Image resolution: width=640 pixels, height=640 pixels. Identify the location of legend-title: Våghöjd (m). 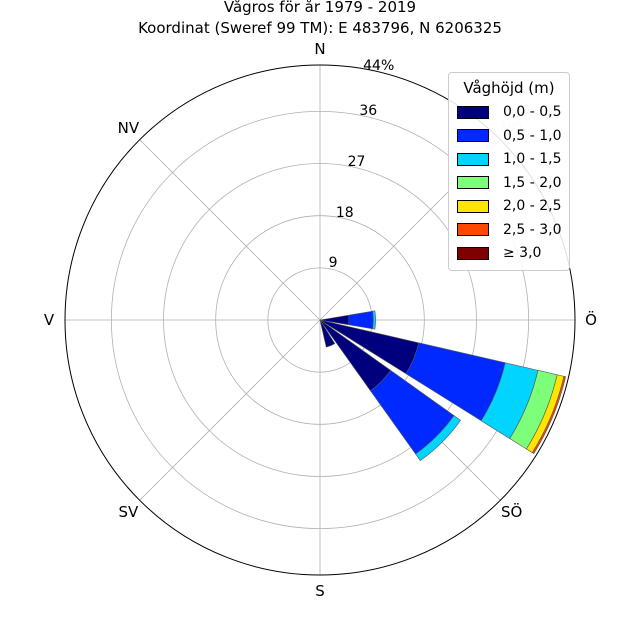
(509, 88).